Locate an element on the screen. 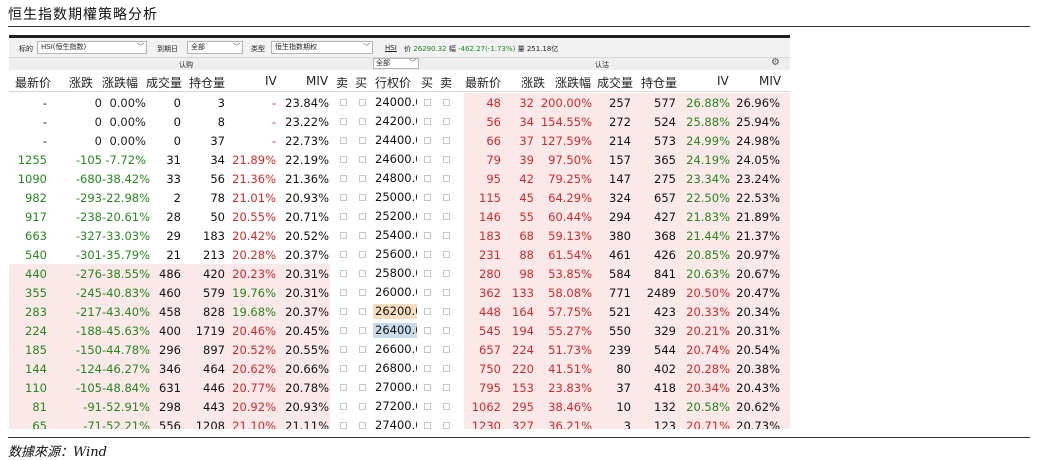 The image size is (1040, 460). header-put-pct: 涨跌幅 is located at coordinates (573, 83).